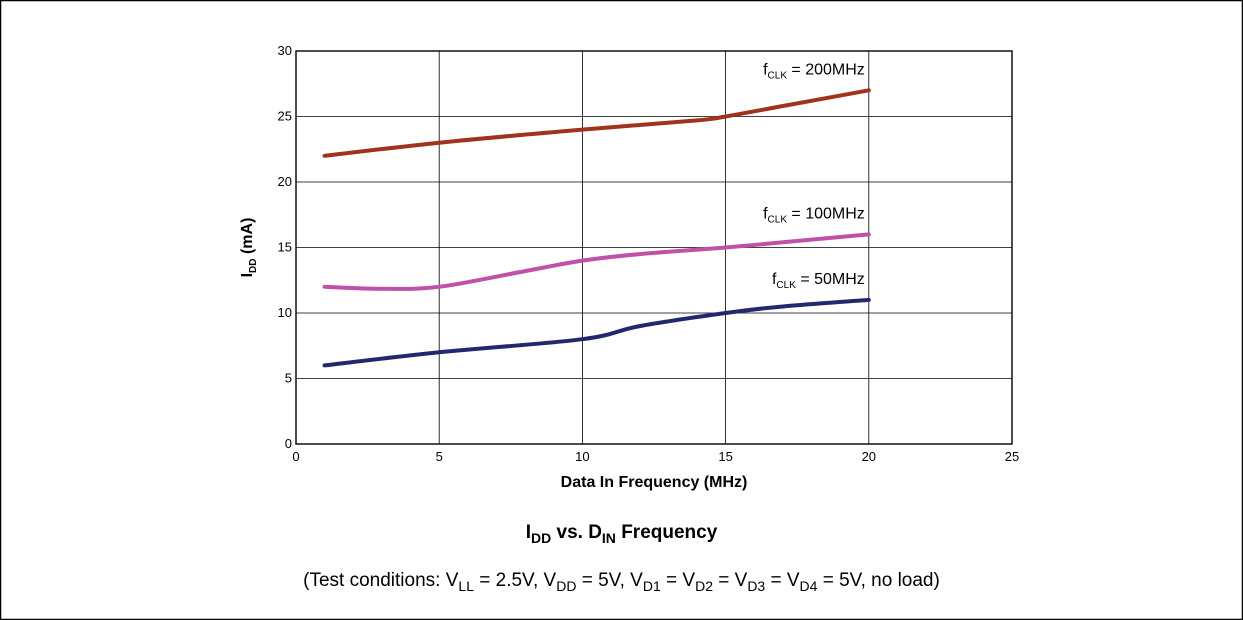  What do you see at coordinates (756, 586) in the screenshot?
I see `cond-sub-5: D3` at bounding box center [756, 586].